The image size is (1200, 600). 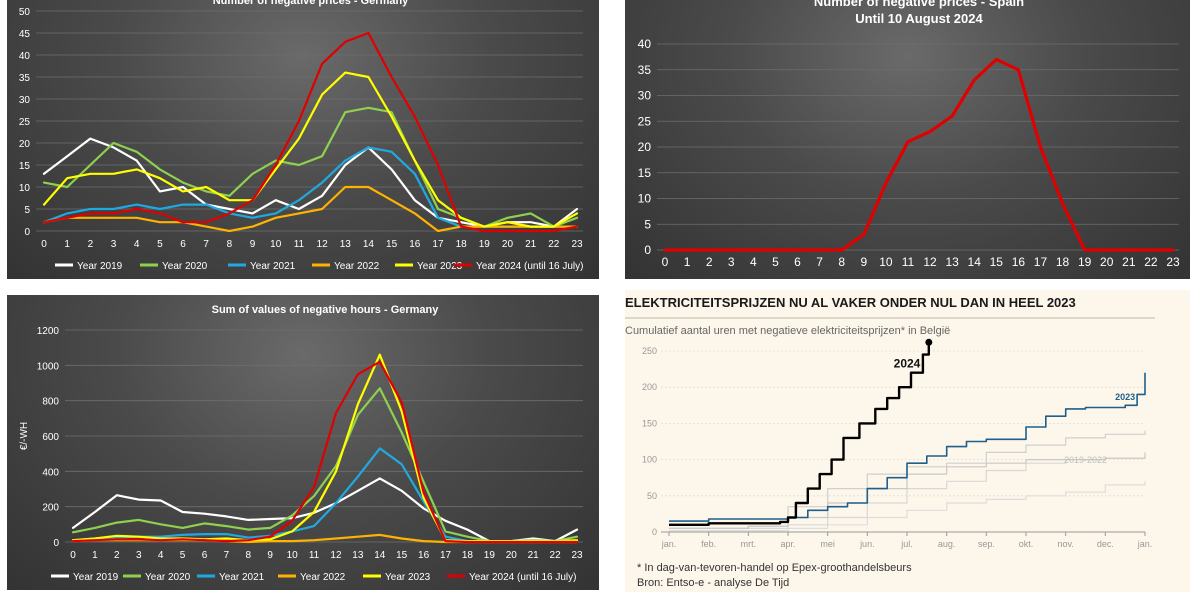 What do you see at coordinates (749, 544) in the screenshot?
I see `x-tick-label: mrt.` at bounding box center [749, 544].